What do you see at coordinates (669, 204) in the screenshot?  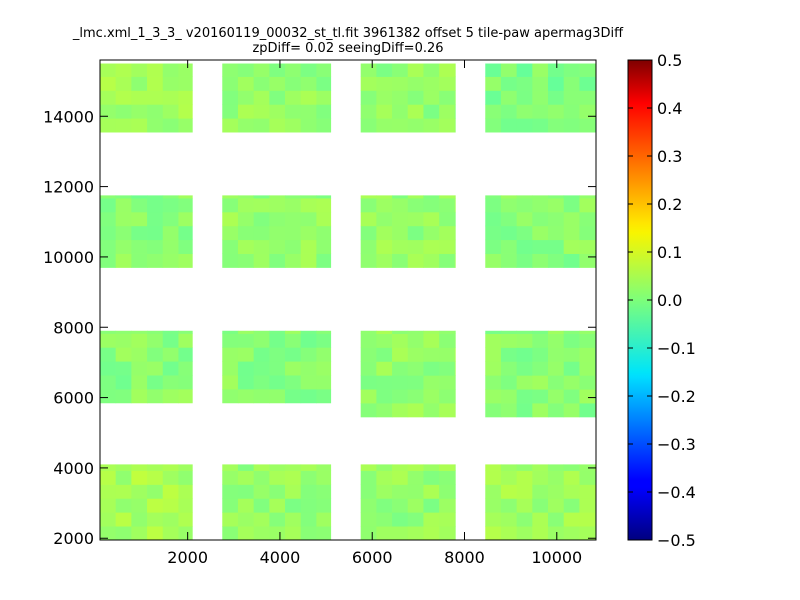 I see `colorbar-tick-label: 0.2` at bounding box center [669, 204].